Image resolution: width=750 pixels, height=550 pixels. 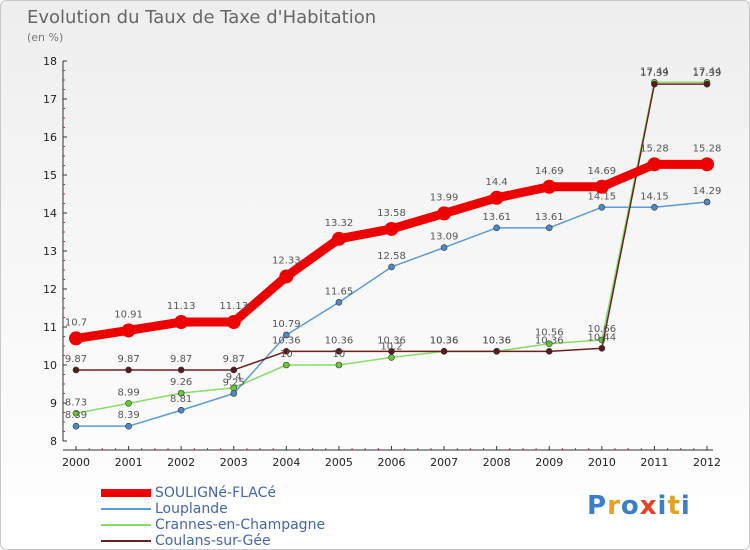 What do you see at coordinates (339, 223) in the screenshot?
I see `data-label: 13.32` at bounding box center [339, 223].